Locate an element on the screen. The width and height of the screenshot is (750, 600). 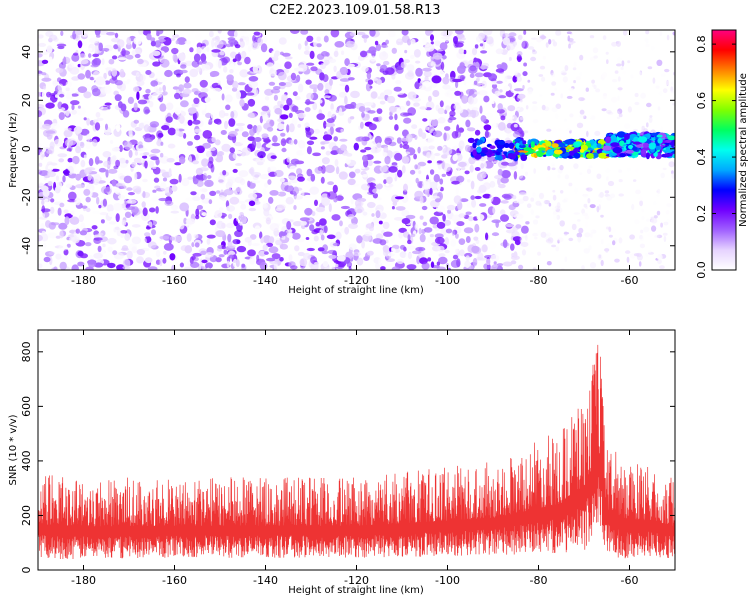
chart-title: C2E2.2023.109.01.58.R13 is located at coordinates (354, 10).